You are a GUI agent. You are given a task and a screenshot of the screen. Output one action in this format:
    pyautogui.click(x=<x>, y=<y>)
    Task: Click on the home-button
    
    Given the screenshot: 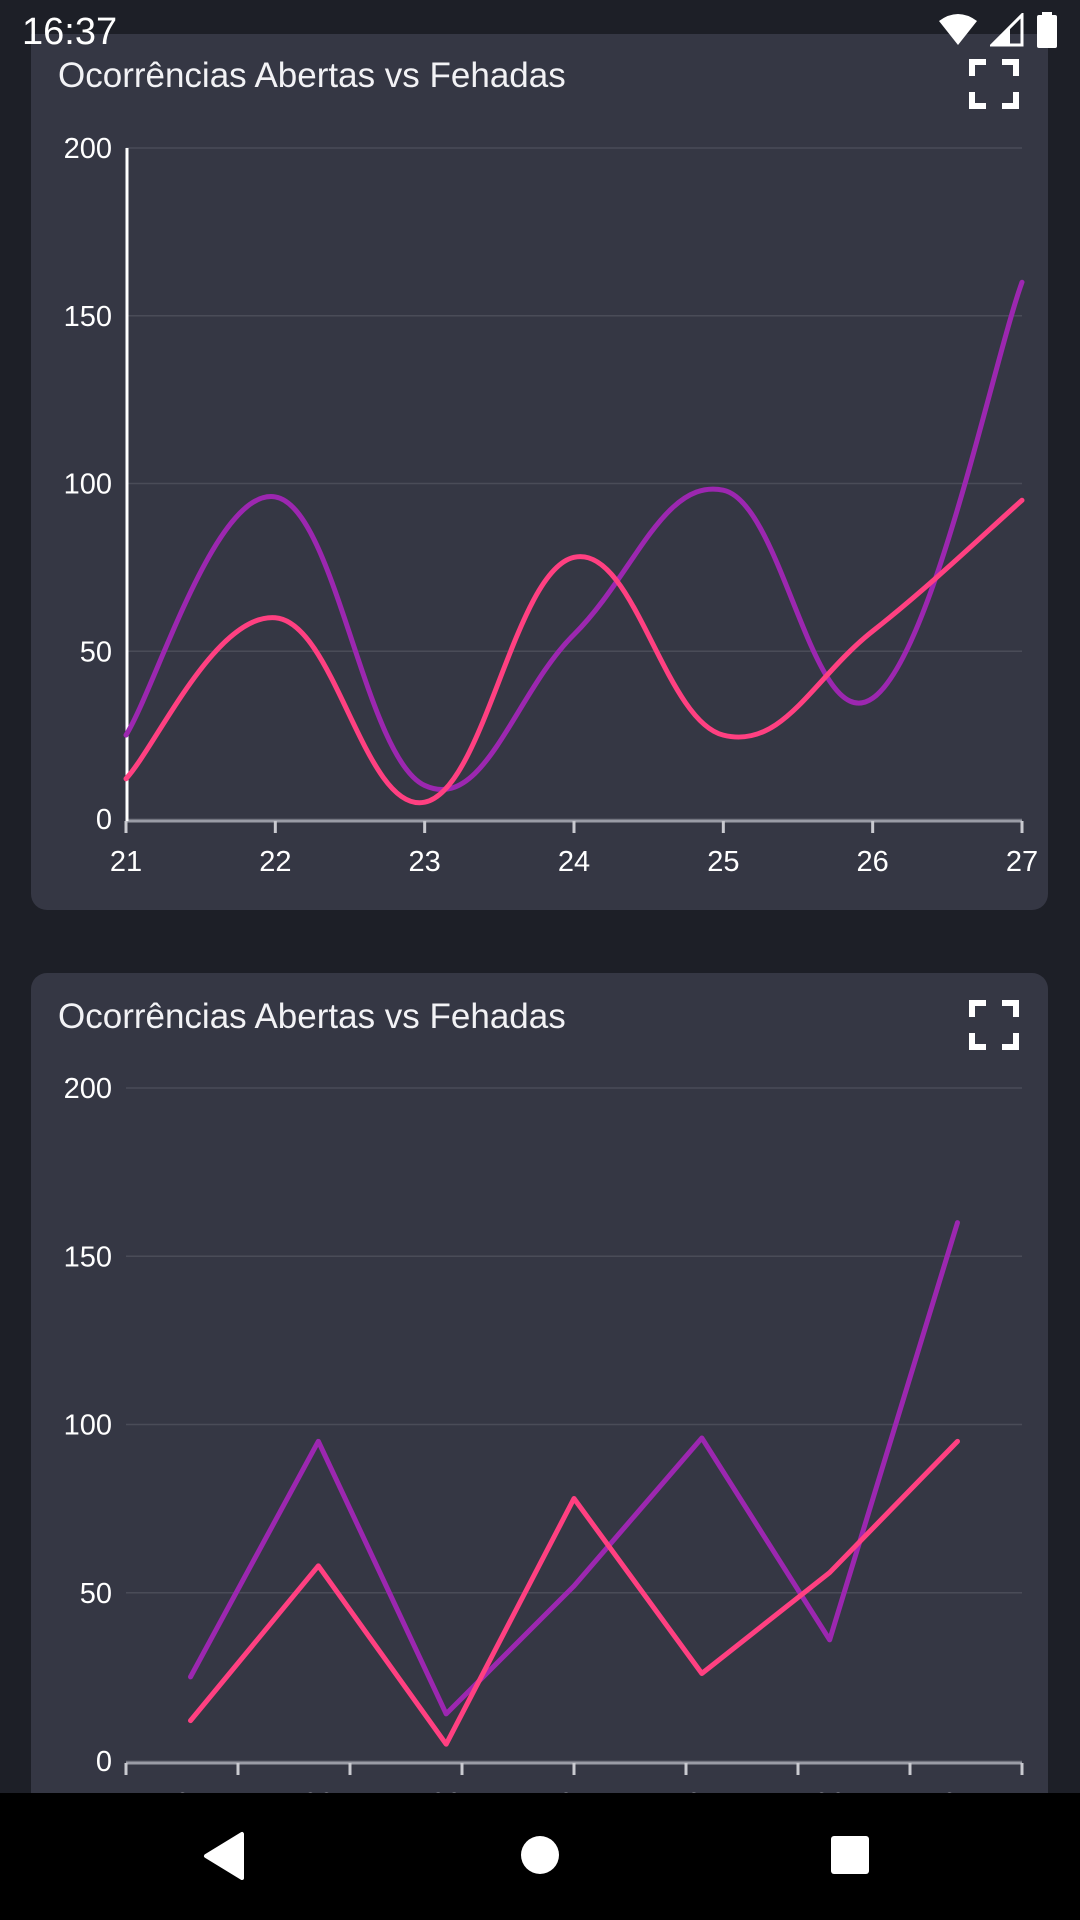 What is the action you would take?
    pyautogui.click(x=540, y=1855)
    